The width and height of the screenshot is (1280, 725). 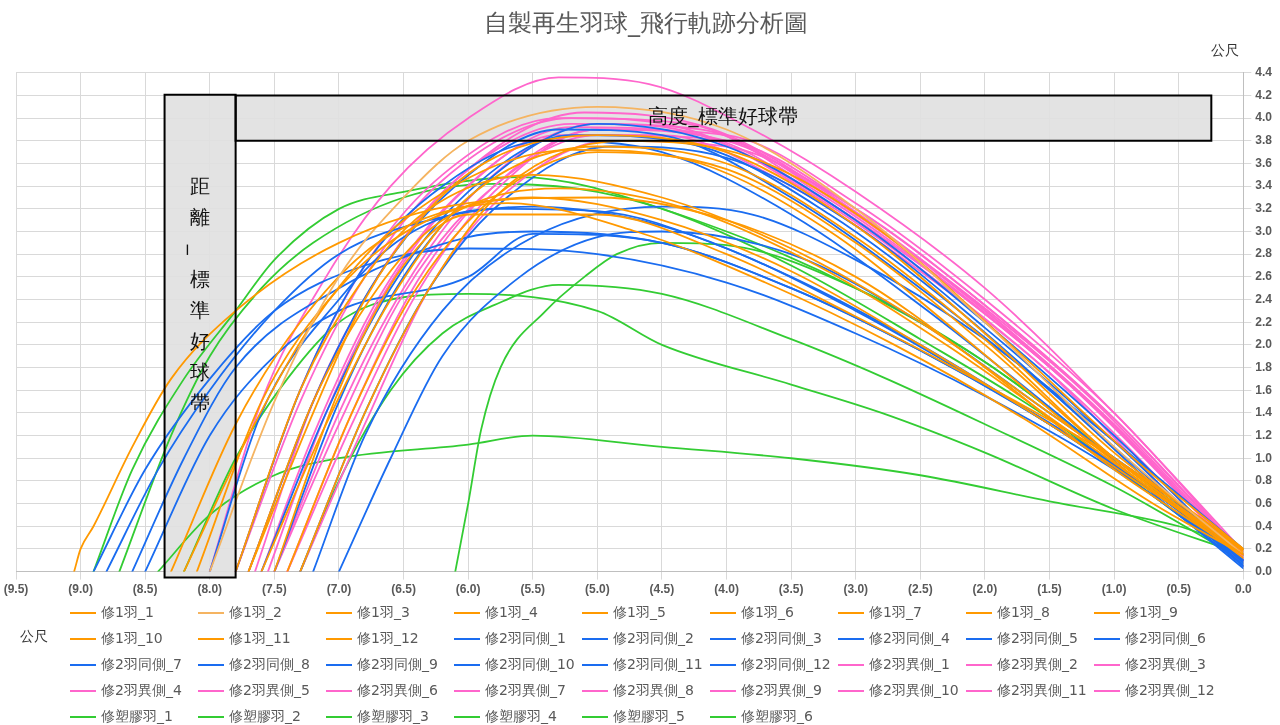 What do you see at coordinates (909, 639) in the screenshot?
I see `legend-label: 修2羽同側_4` at bounding box center [909, 639].